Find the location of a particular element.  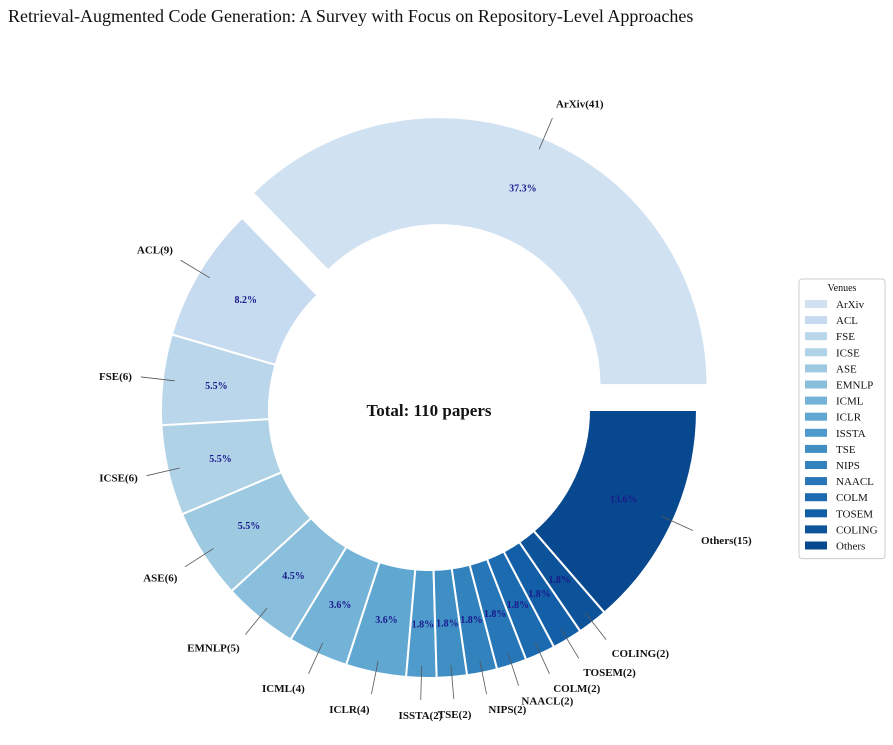

legend-entry-iclr: ICLR is located at coordinates (849, 418).